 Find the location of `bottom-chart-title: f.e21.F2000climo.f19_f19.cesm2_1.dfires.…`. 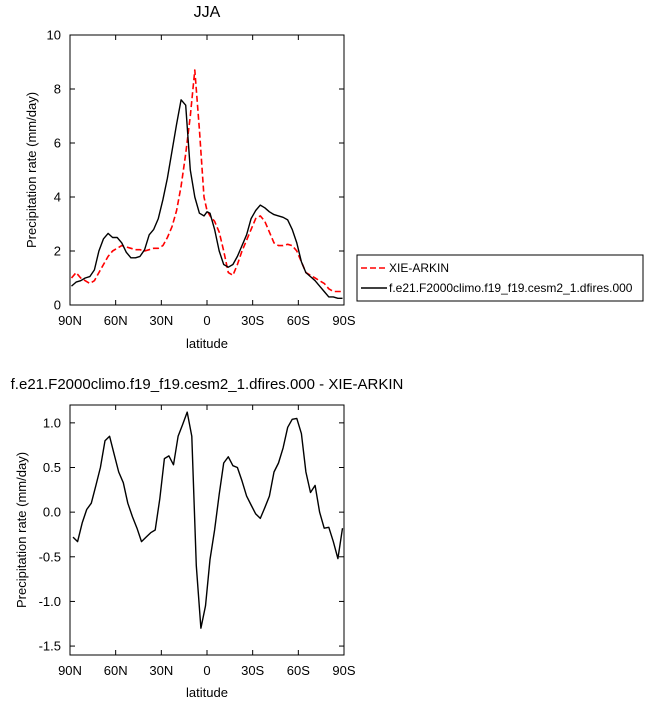

bottom-chart-title: f.e21.F2000climo.f19_f19.cesm2_1.dfires.… is located at coordinates (207, 384).